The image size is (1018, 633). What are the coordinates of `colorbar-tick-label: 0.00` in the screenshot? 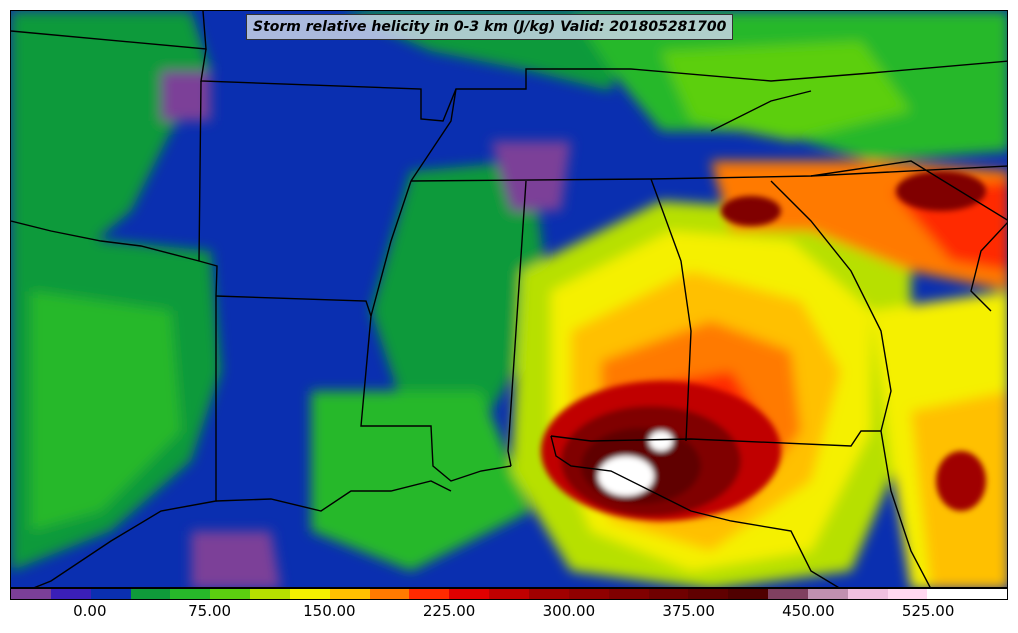 It's located at (90, 611).